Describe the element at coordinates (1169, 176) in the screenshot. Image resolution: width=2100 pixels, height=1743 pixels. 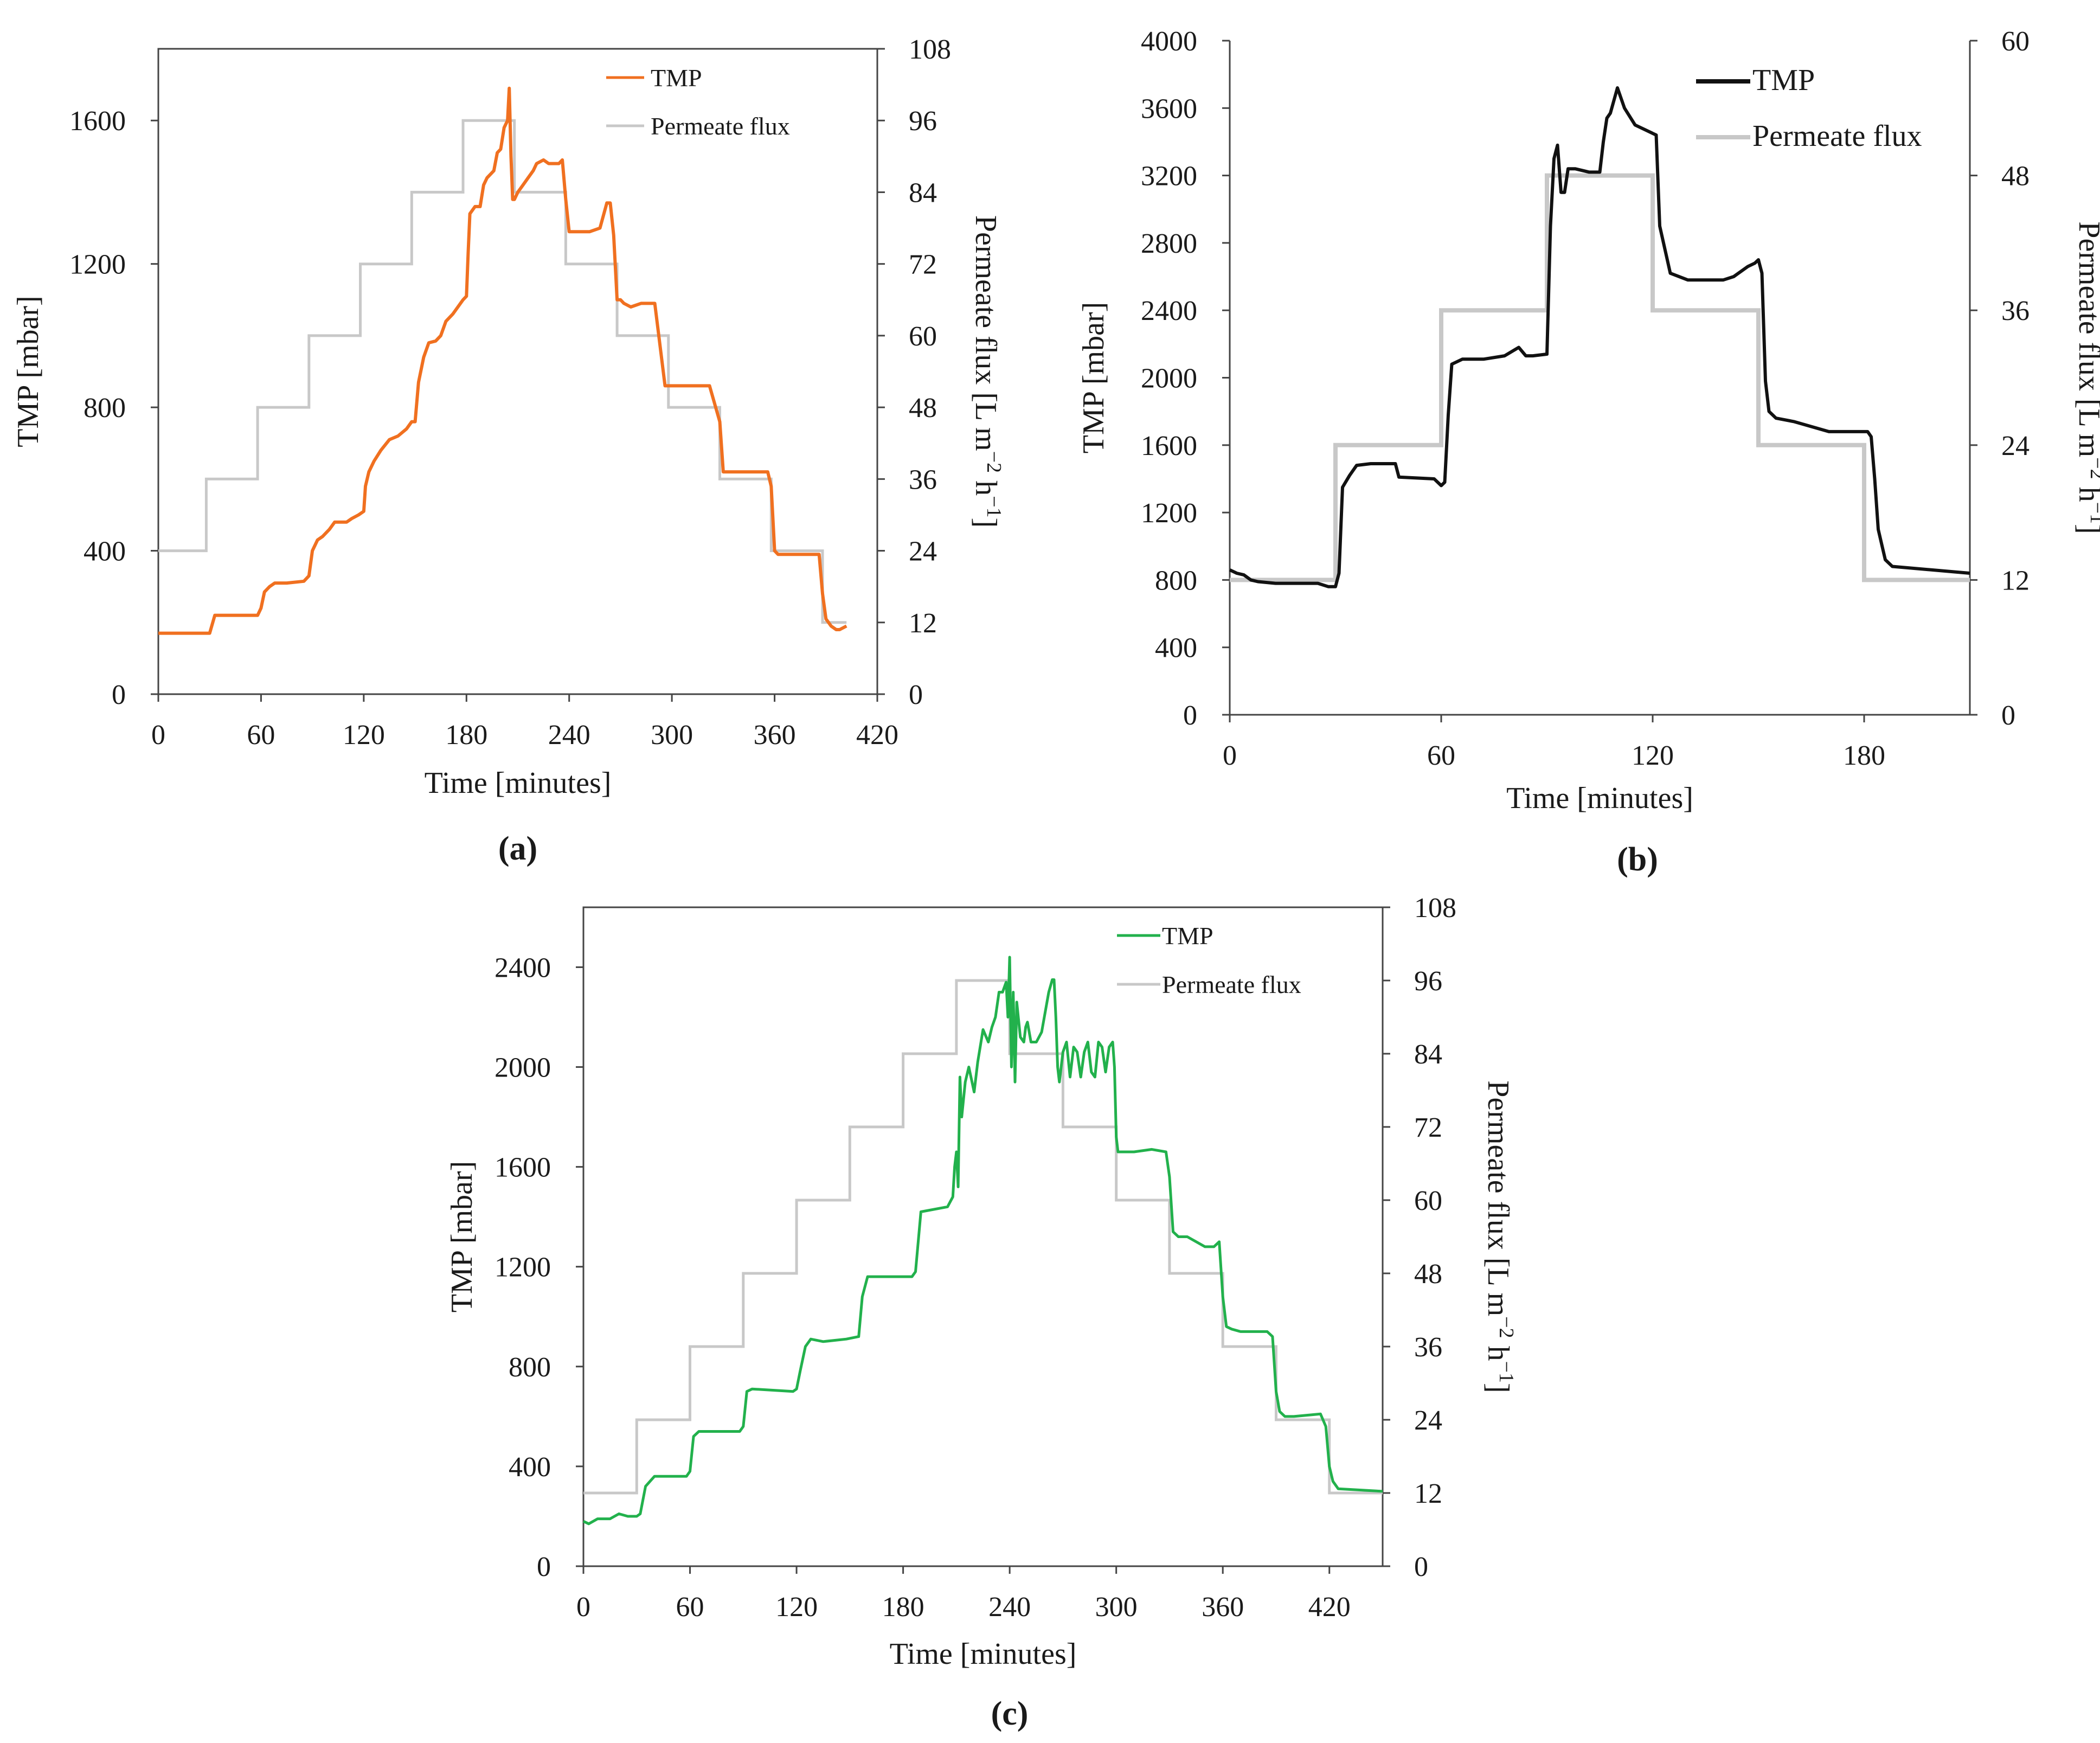
I see `y-tick-label: 3200` at that location.